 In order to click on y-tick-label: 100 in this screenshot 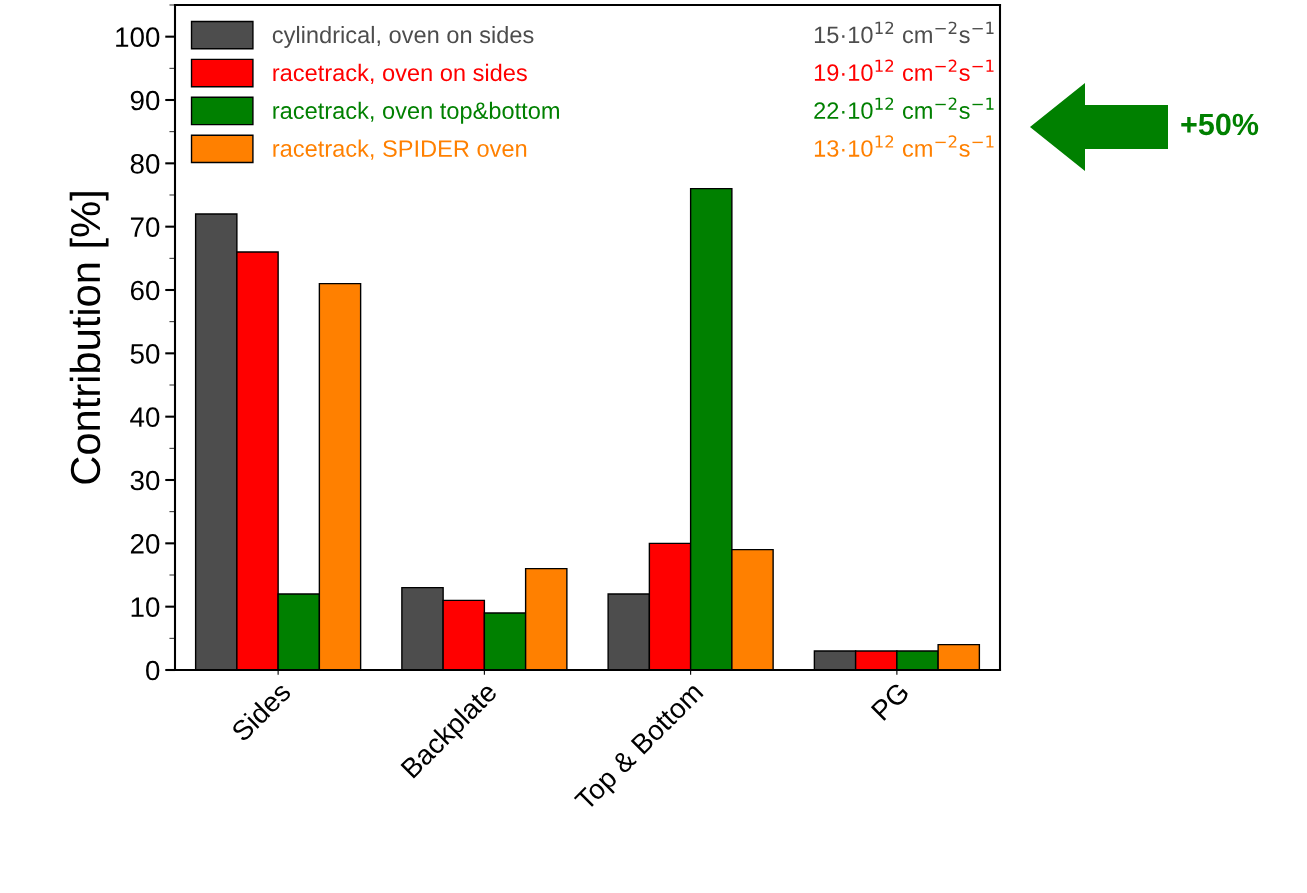, I will do `click(138, 37)`.